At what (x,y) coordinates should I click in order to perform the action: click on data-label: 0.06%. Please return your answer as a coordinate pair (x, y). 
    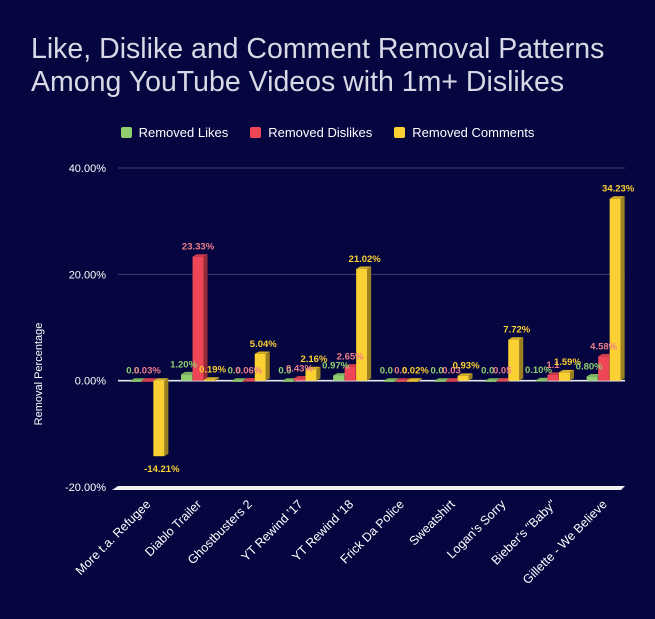
    Looking at the image, I should click on (248, 370).